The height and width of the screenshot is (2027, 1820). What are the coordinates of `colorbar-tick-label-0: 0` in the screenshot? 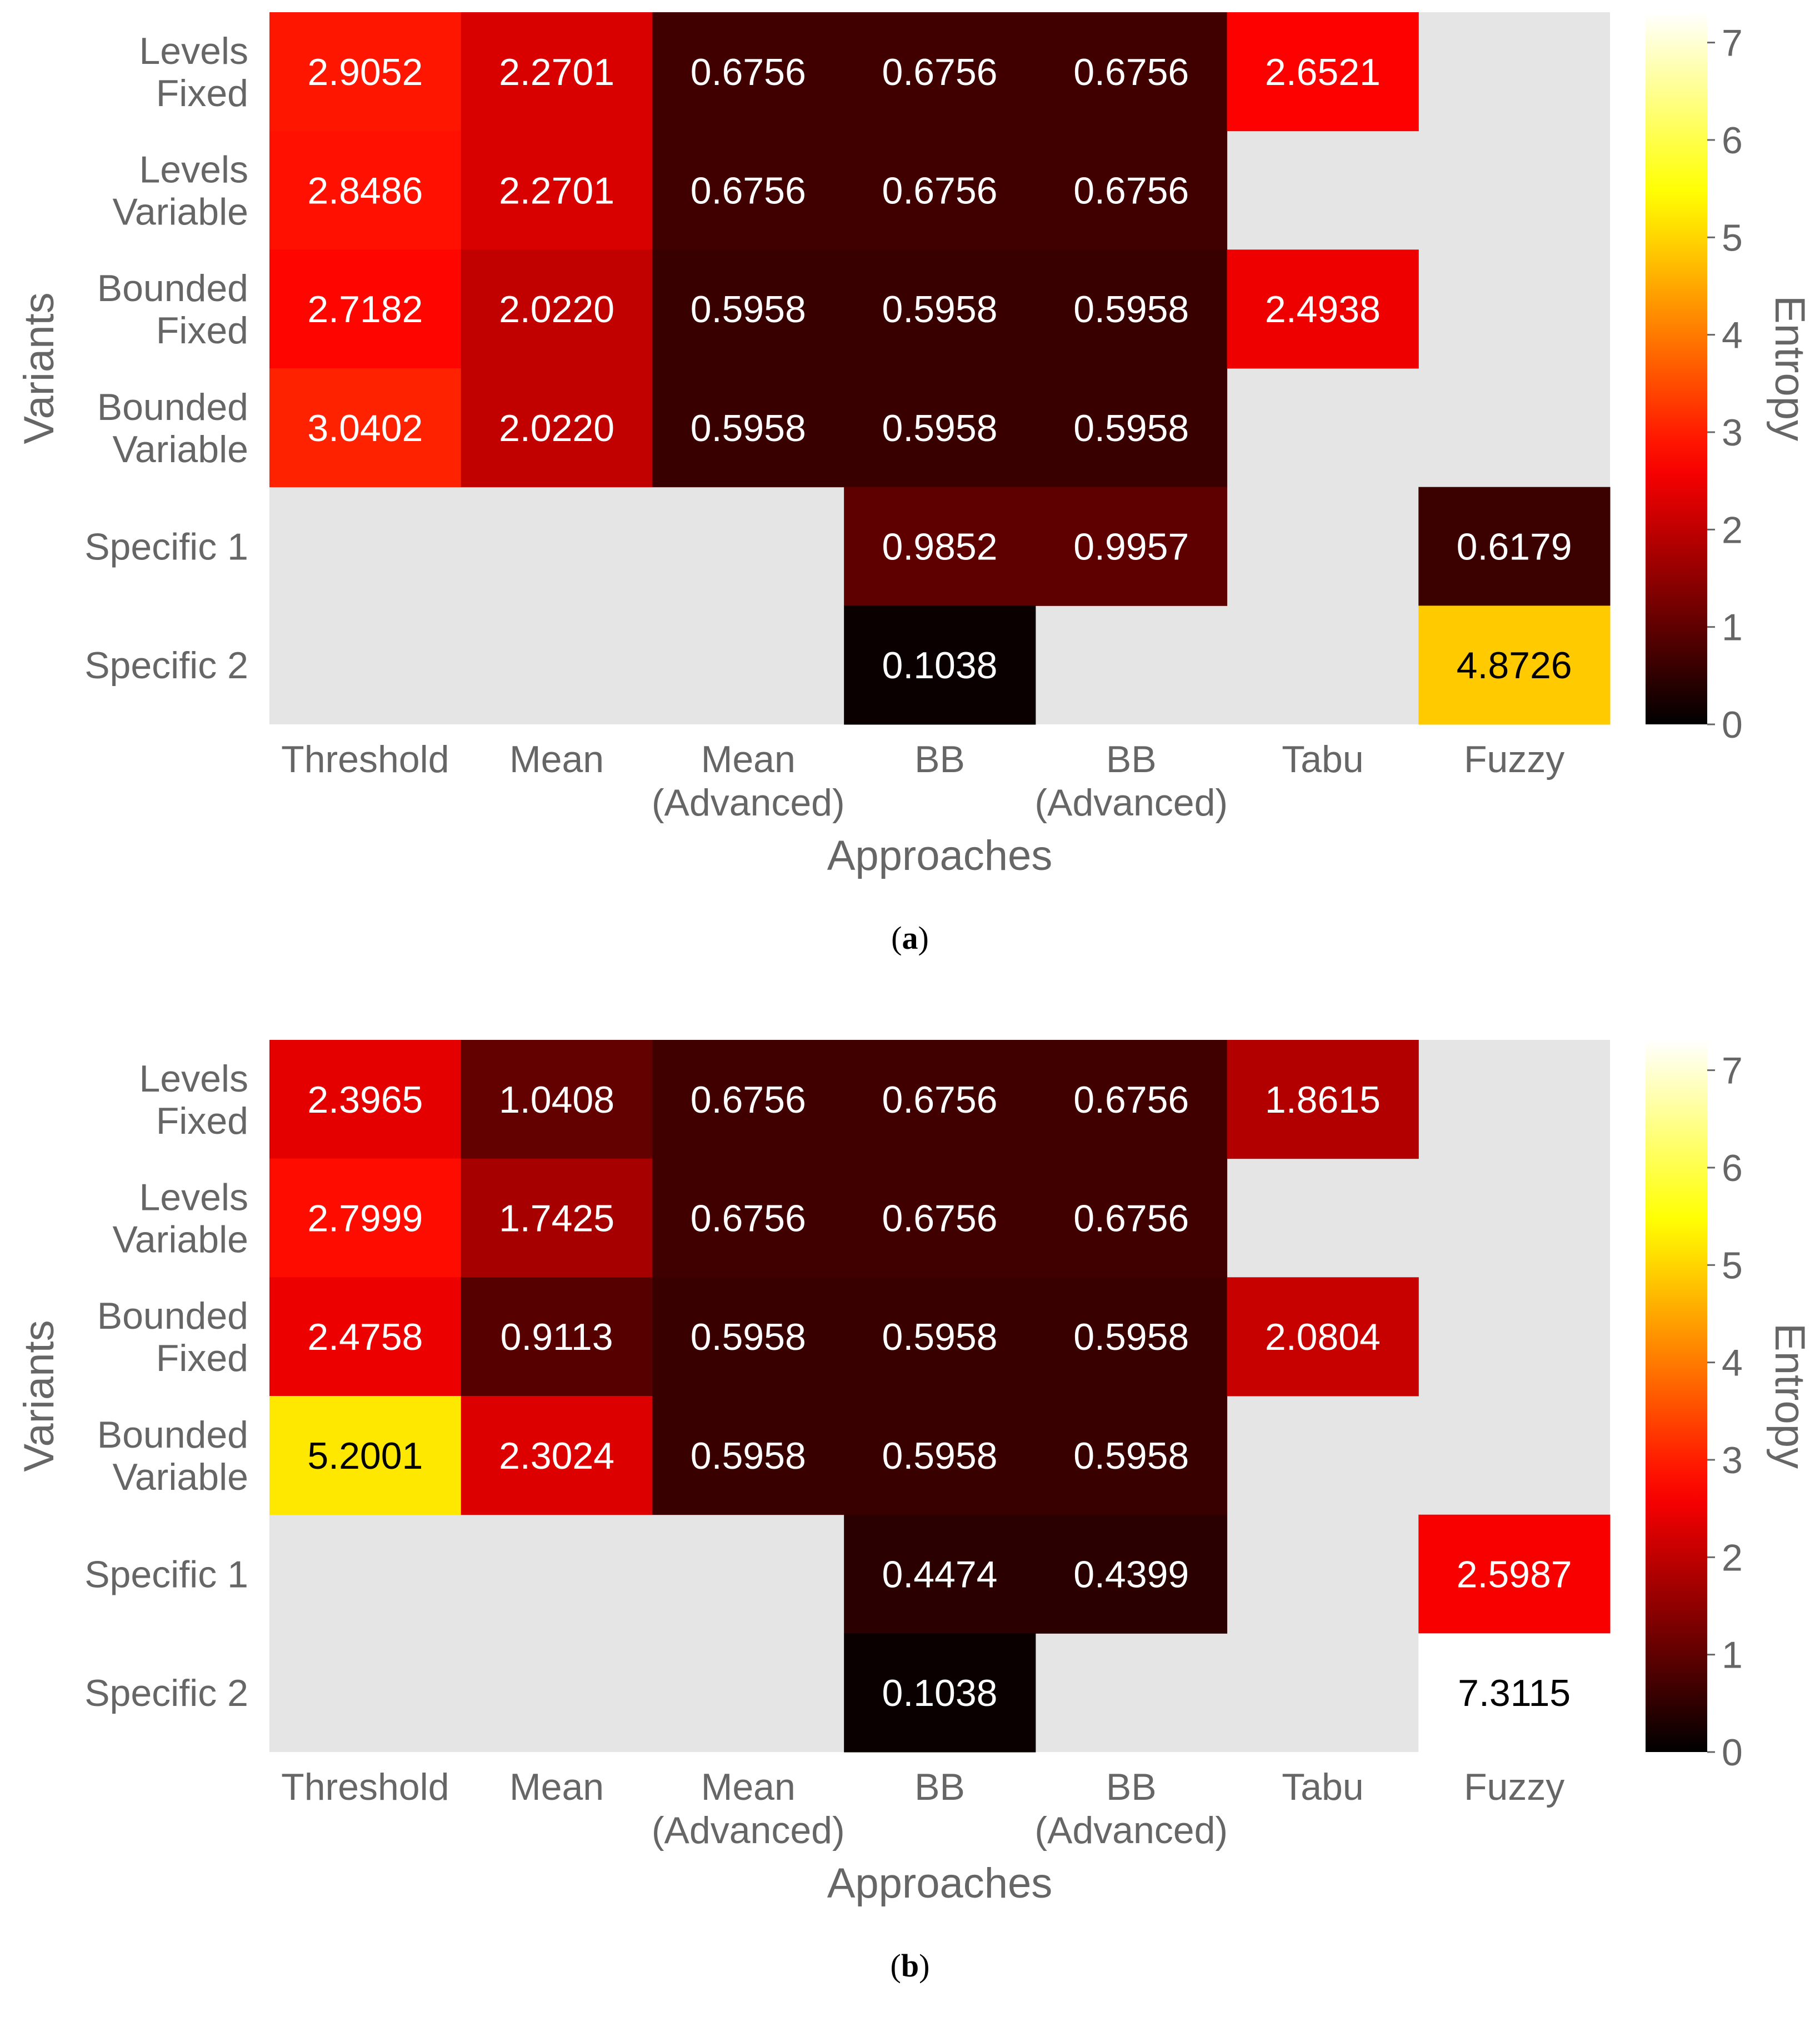 It's located at (1732, 1753).